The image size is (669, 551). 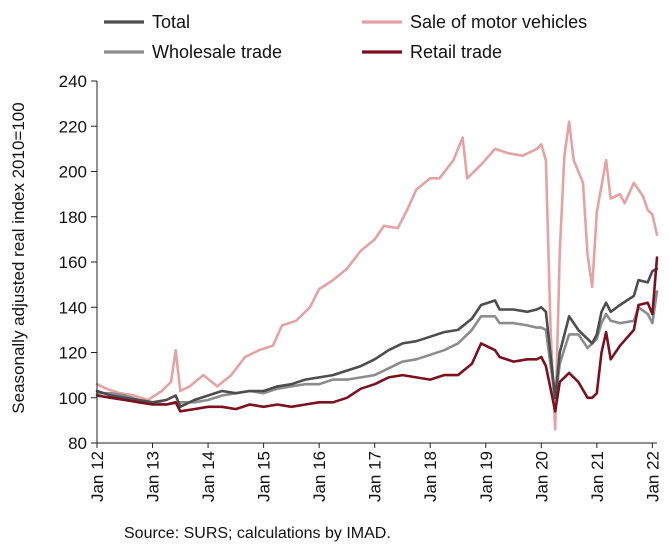 What do you see at coordinates (456, 52) in the screenshot?
I see `legend-label-retail-trade: Retail trade` at bounding box center [456, 52].